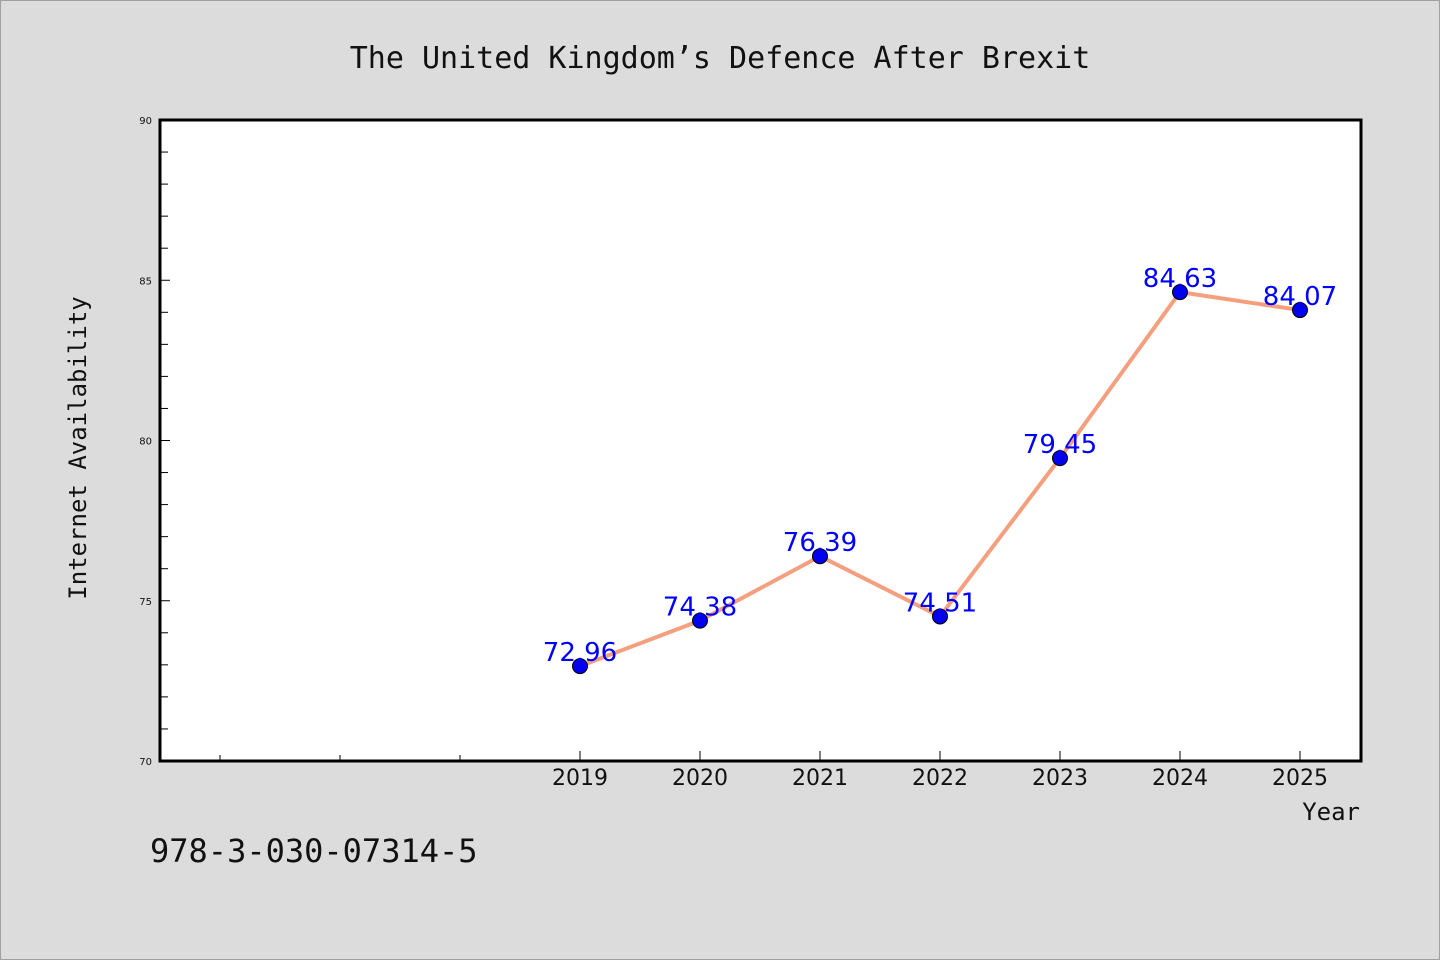 This screenshot has width=1440, height=960. Describe the element at coordinates (820, 543) in the screenshot. I see `data-label: 76.39` at that location.